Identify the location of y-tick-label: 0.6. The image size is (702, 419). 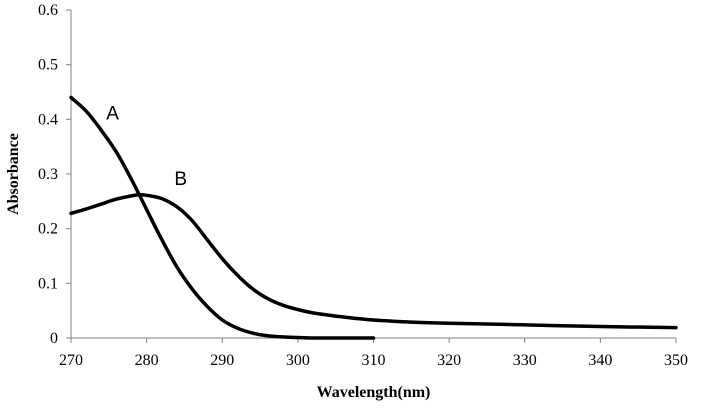
(48, 10).